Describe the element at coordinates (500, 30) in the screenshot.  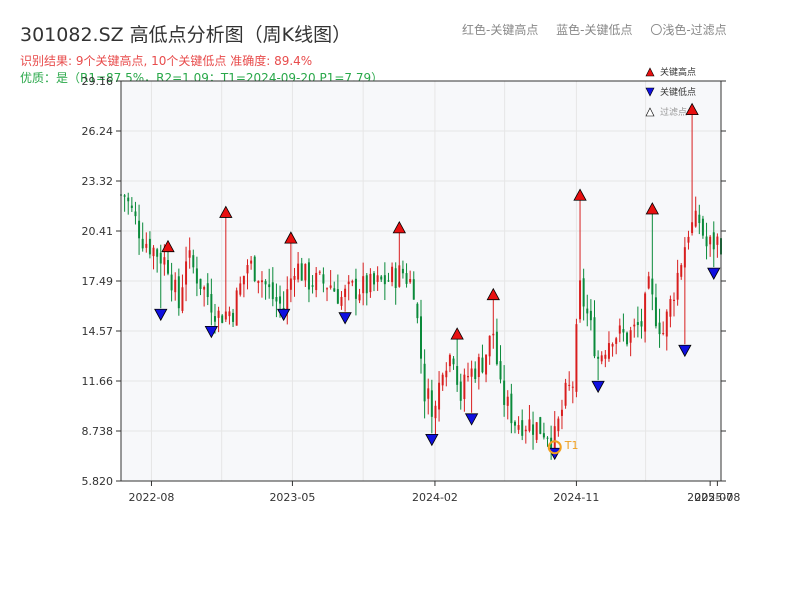
I see `top-legend-red: 红色-关键高点` at that location.